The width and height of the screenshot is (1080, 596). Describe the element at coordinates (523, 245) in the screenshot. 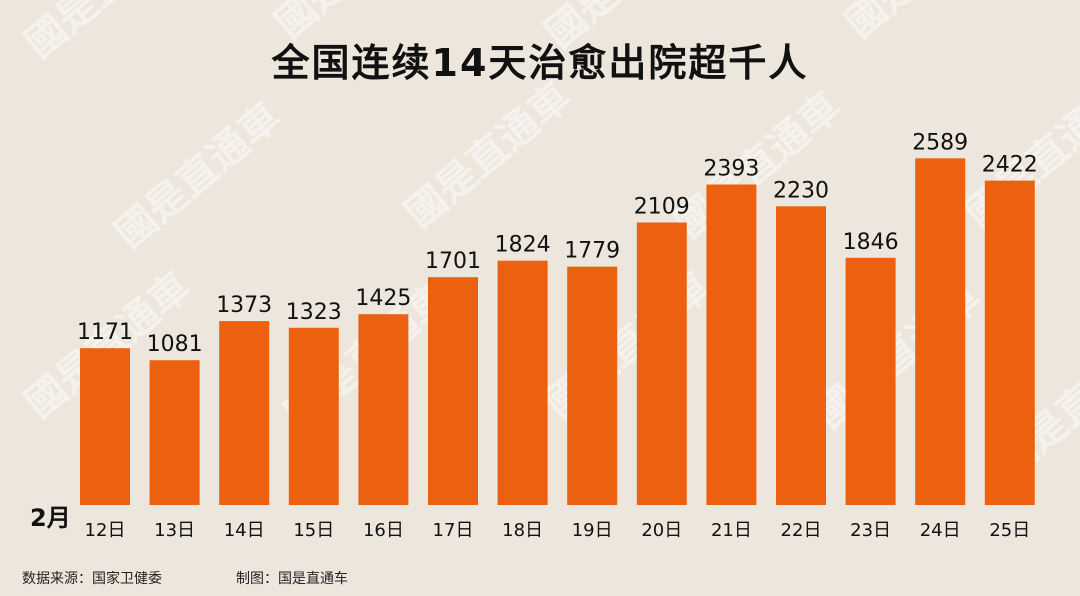

I see `bar-value-label: 1824` at that location.